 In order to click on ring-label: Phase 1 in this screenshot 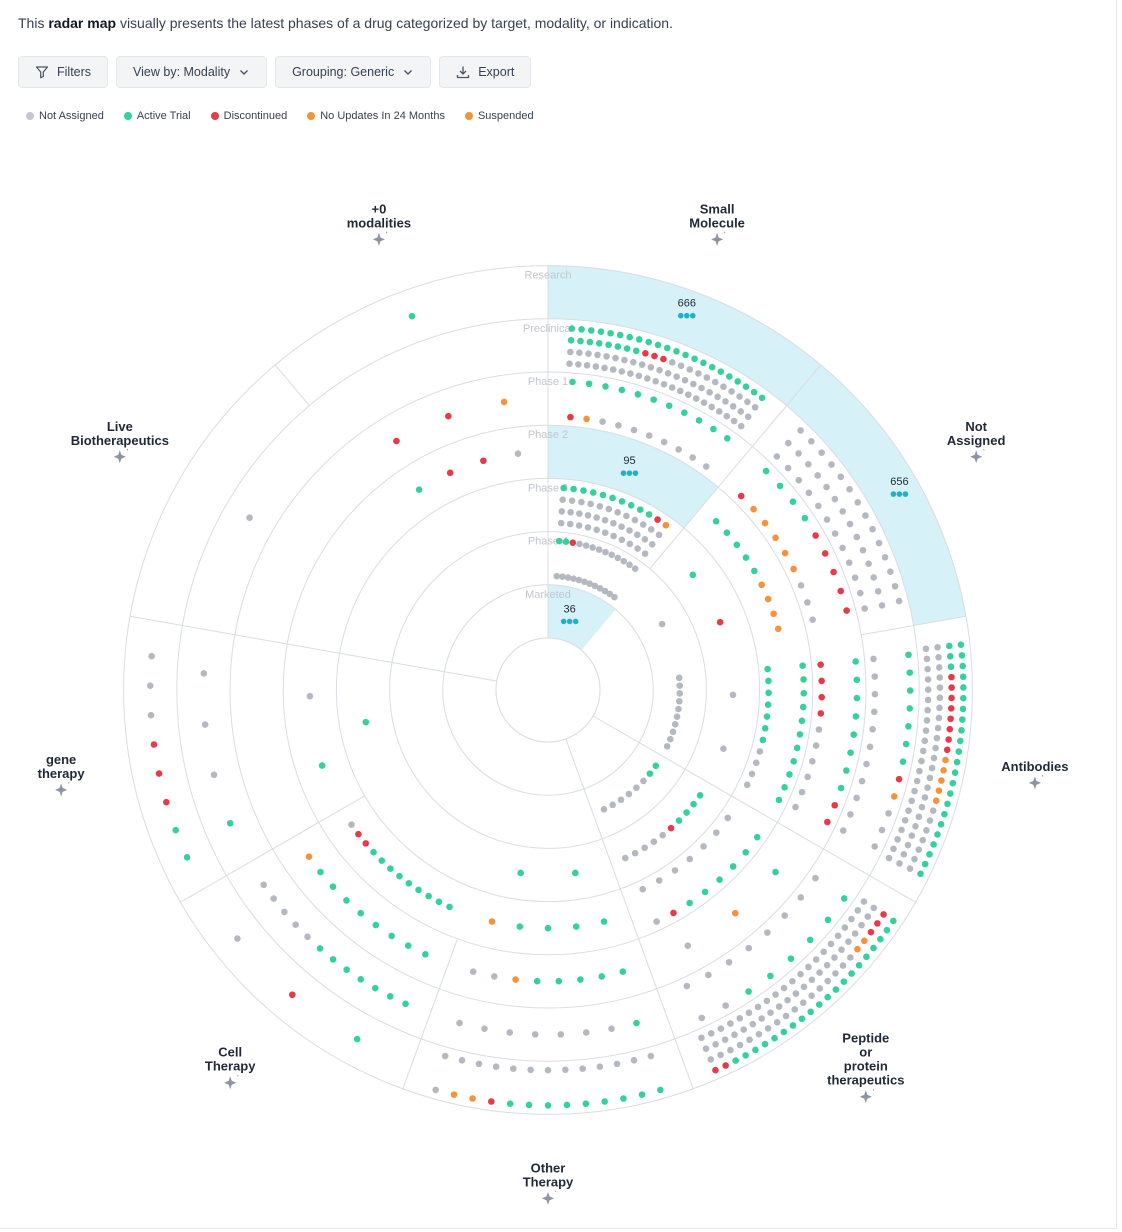, I will do `click(548, 382)`.